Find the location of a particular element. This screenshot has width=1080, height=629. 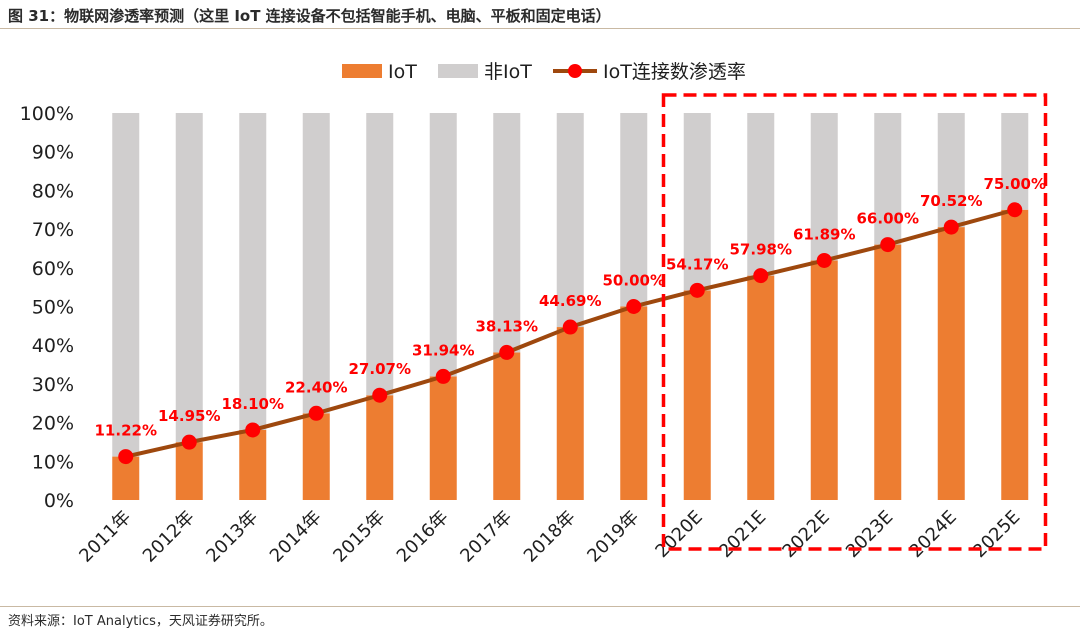

data-label: 75.00% is located at coordinates (1015, 184).